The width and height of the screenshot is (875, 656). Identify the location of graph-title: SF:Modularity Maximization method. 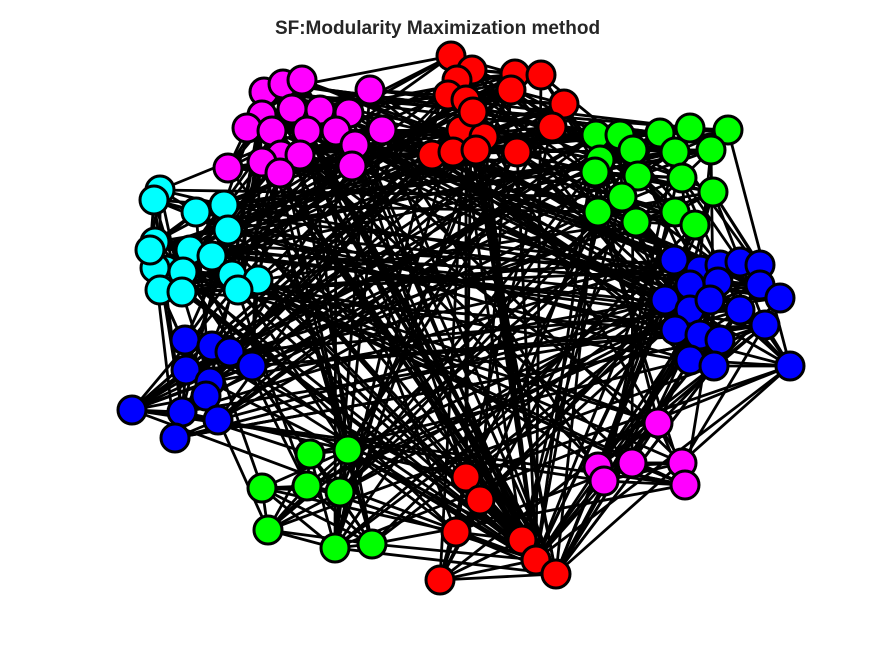
(437, 28).